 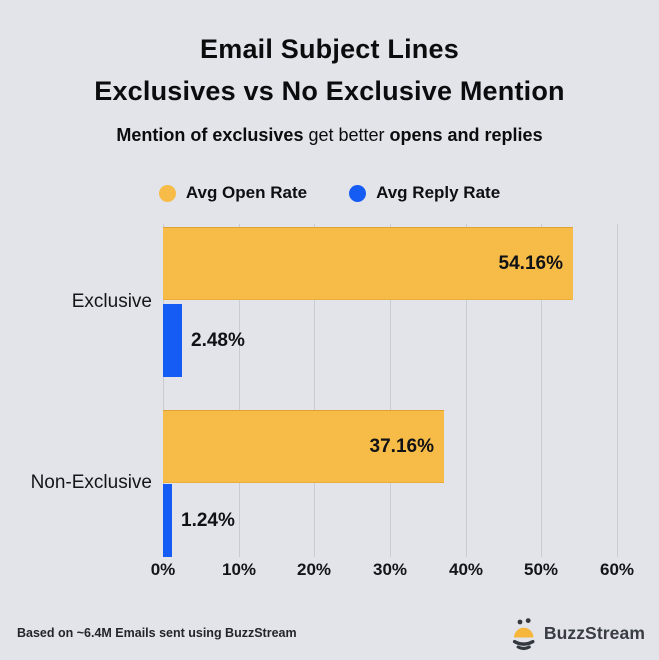 I want to click on category-label-non-exclusive: Non-Exclusive, so click(x=91, y=482).